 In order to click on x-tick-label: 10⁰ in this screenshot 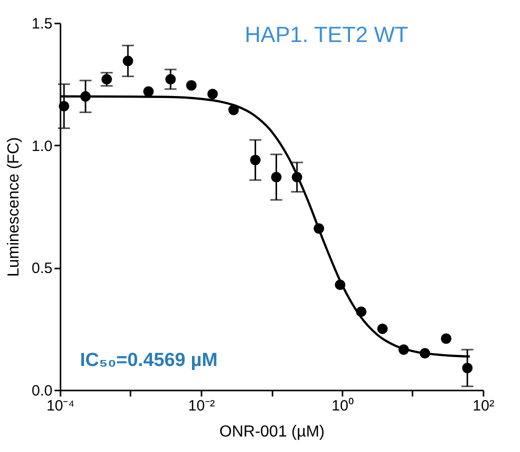, I will do `click(343, 406)`.